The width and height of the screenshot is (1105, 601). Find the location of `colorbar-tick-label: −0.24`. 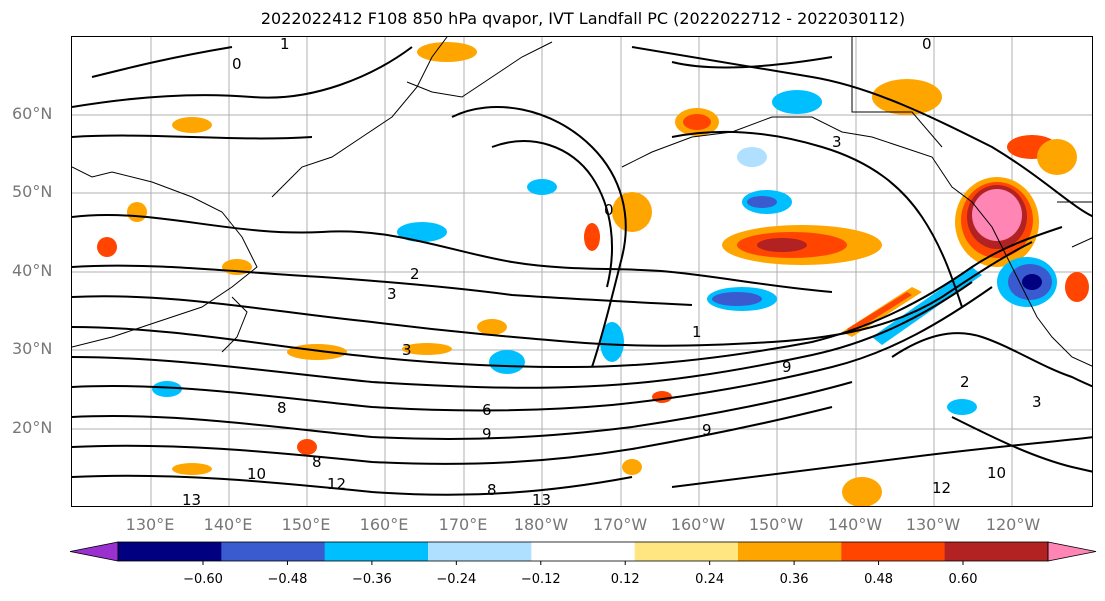

colorbar-tick-label: −0.24 is located at coordinates (456, 579).